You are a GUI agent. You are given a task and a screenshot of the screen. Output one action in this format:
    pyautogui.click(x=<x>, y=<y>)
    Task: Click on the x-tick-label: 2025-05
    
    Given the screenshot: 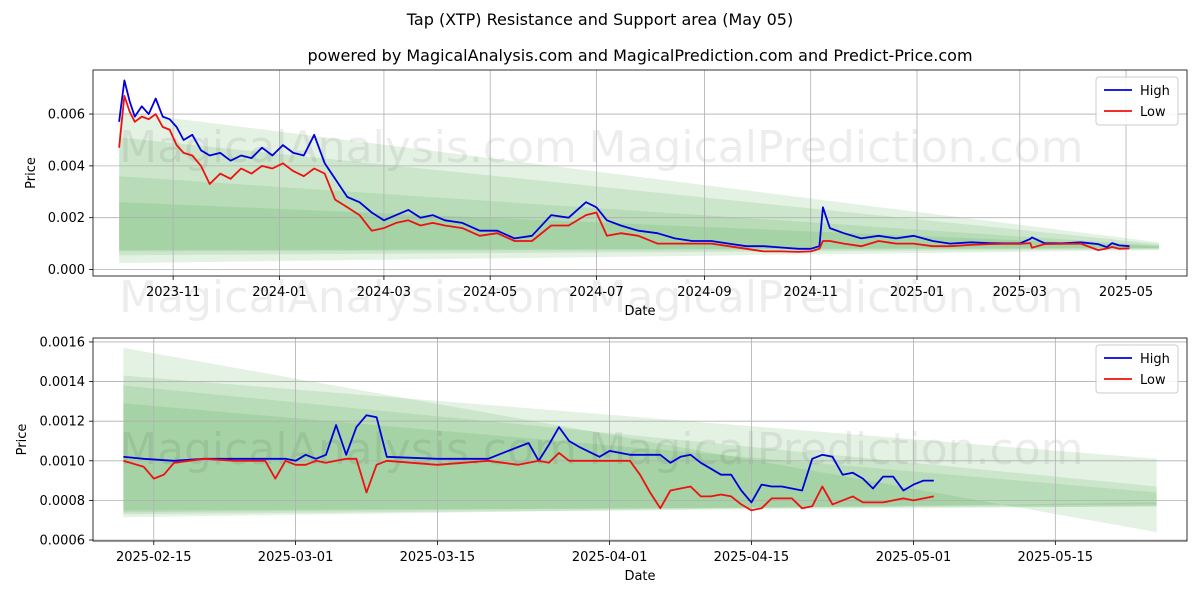 What is the action you would take?
    pyautogui.click(x=1126, y=292)
    